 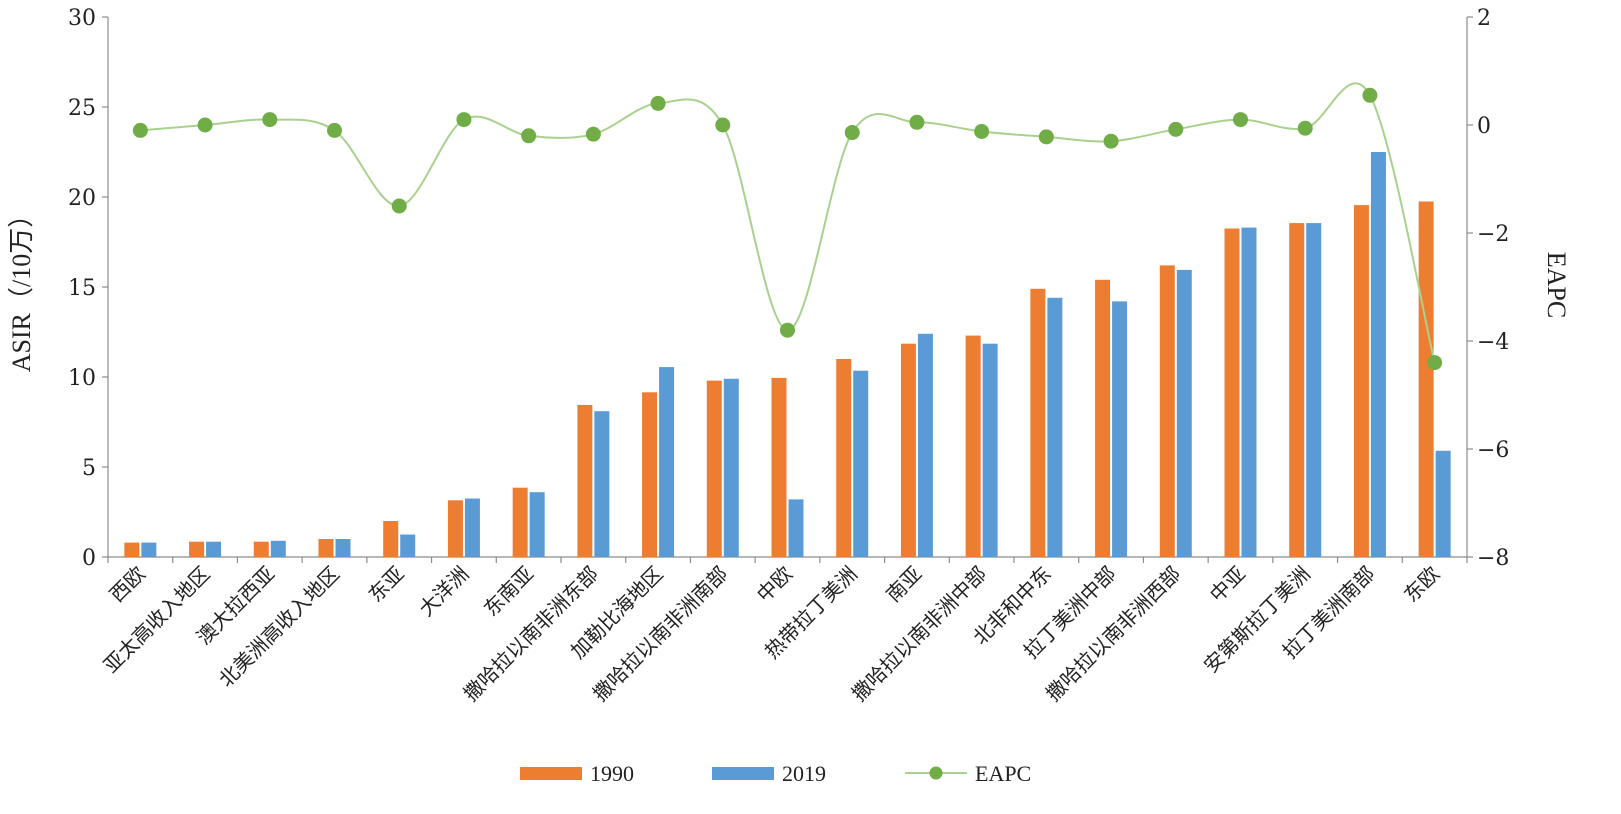 What do you see at coordinates (82, 198) in the screenshot?
I see `y-left-tick-label: 20` at bounding box center [82, 198].